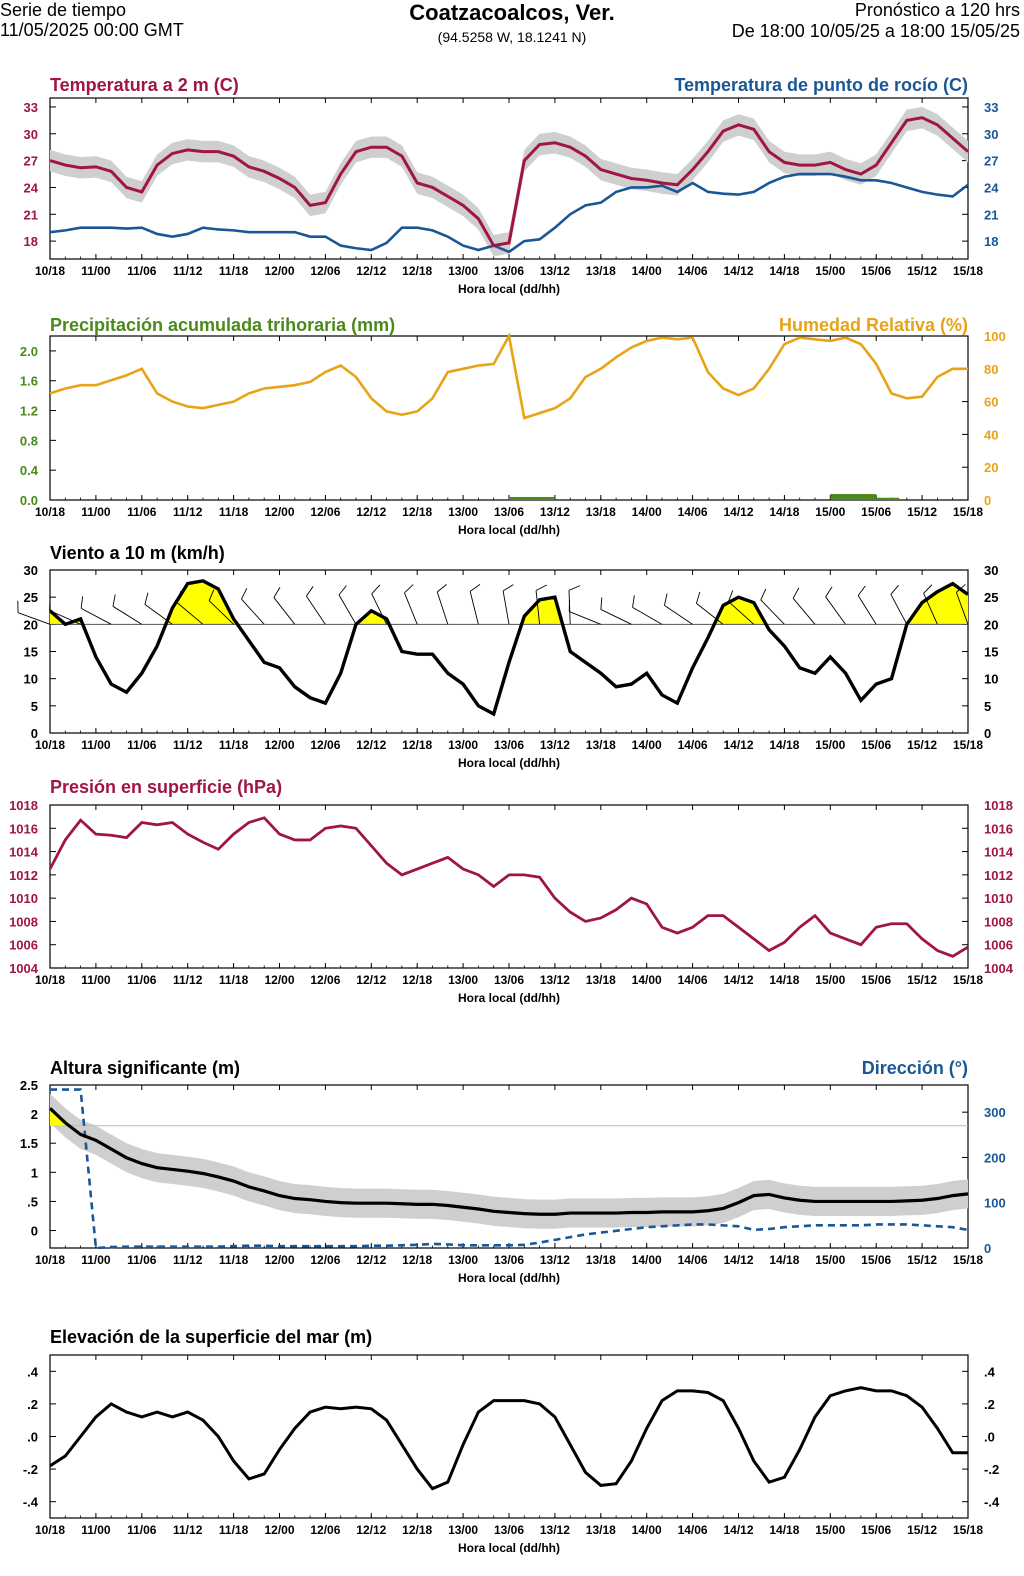 This screenshot has height=1576, width=1024. Describe the element at coordinates (29, 500) in the screenshot. I see `rh-ytick-left-label: 0.0` at that location.